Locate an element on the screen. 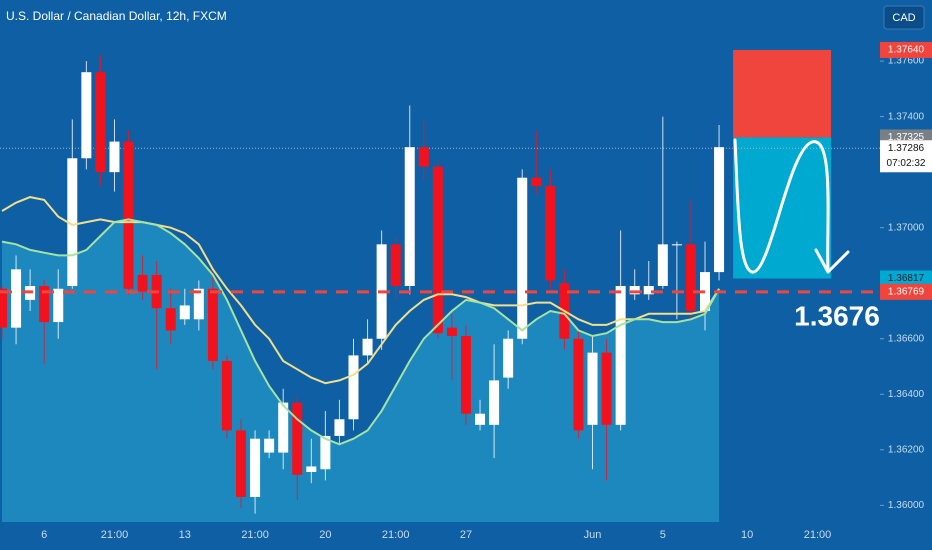 This screenshot has height=550, width=932. y-tick-label: 1.36000 is located at coordinates (906, 505).